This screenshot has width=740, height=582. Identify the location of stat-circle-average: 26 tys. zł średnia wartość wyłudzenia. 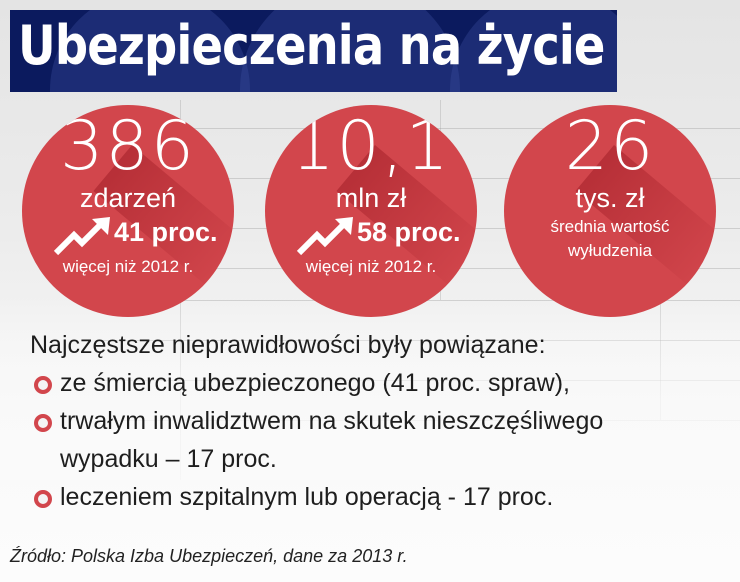
(610, 211).